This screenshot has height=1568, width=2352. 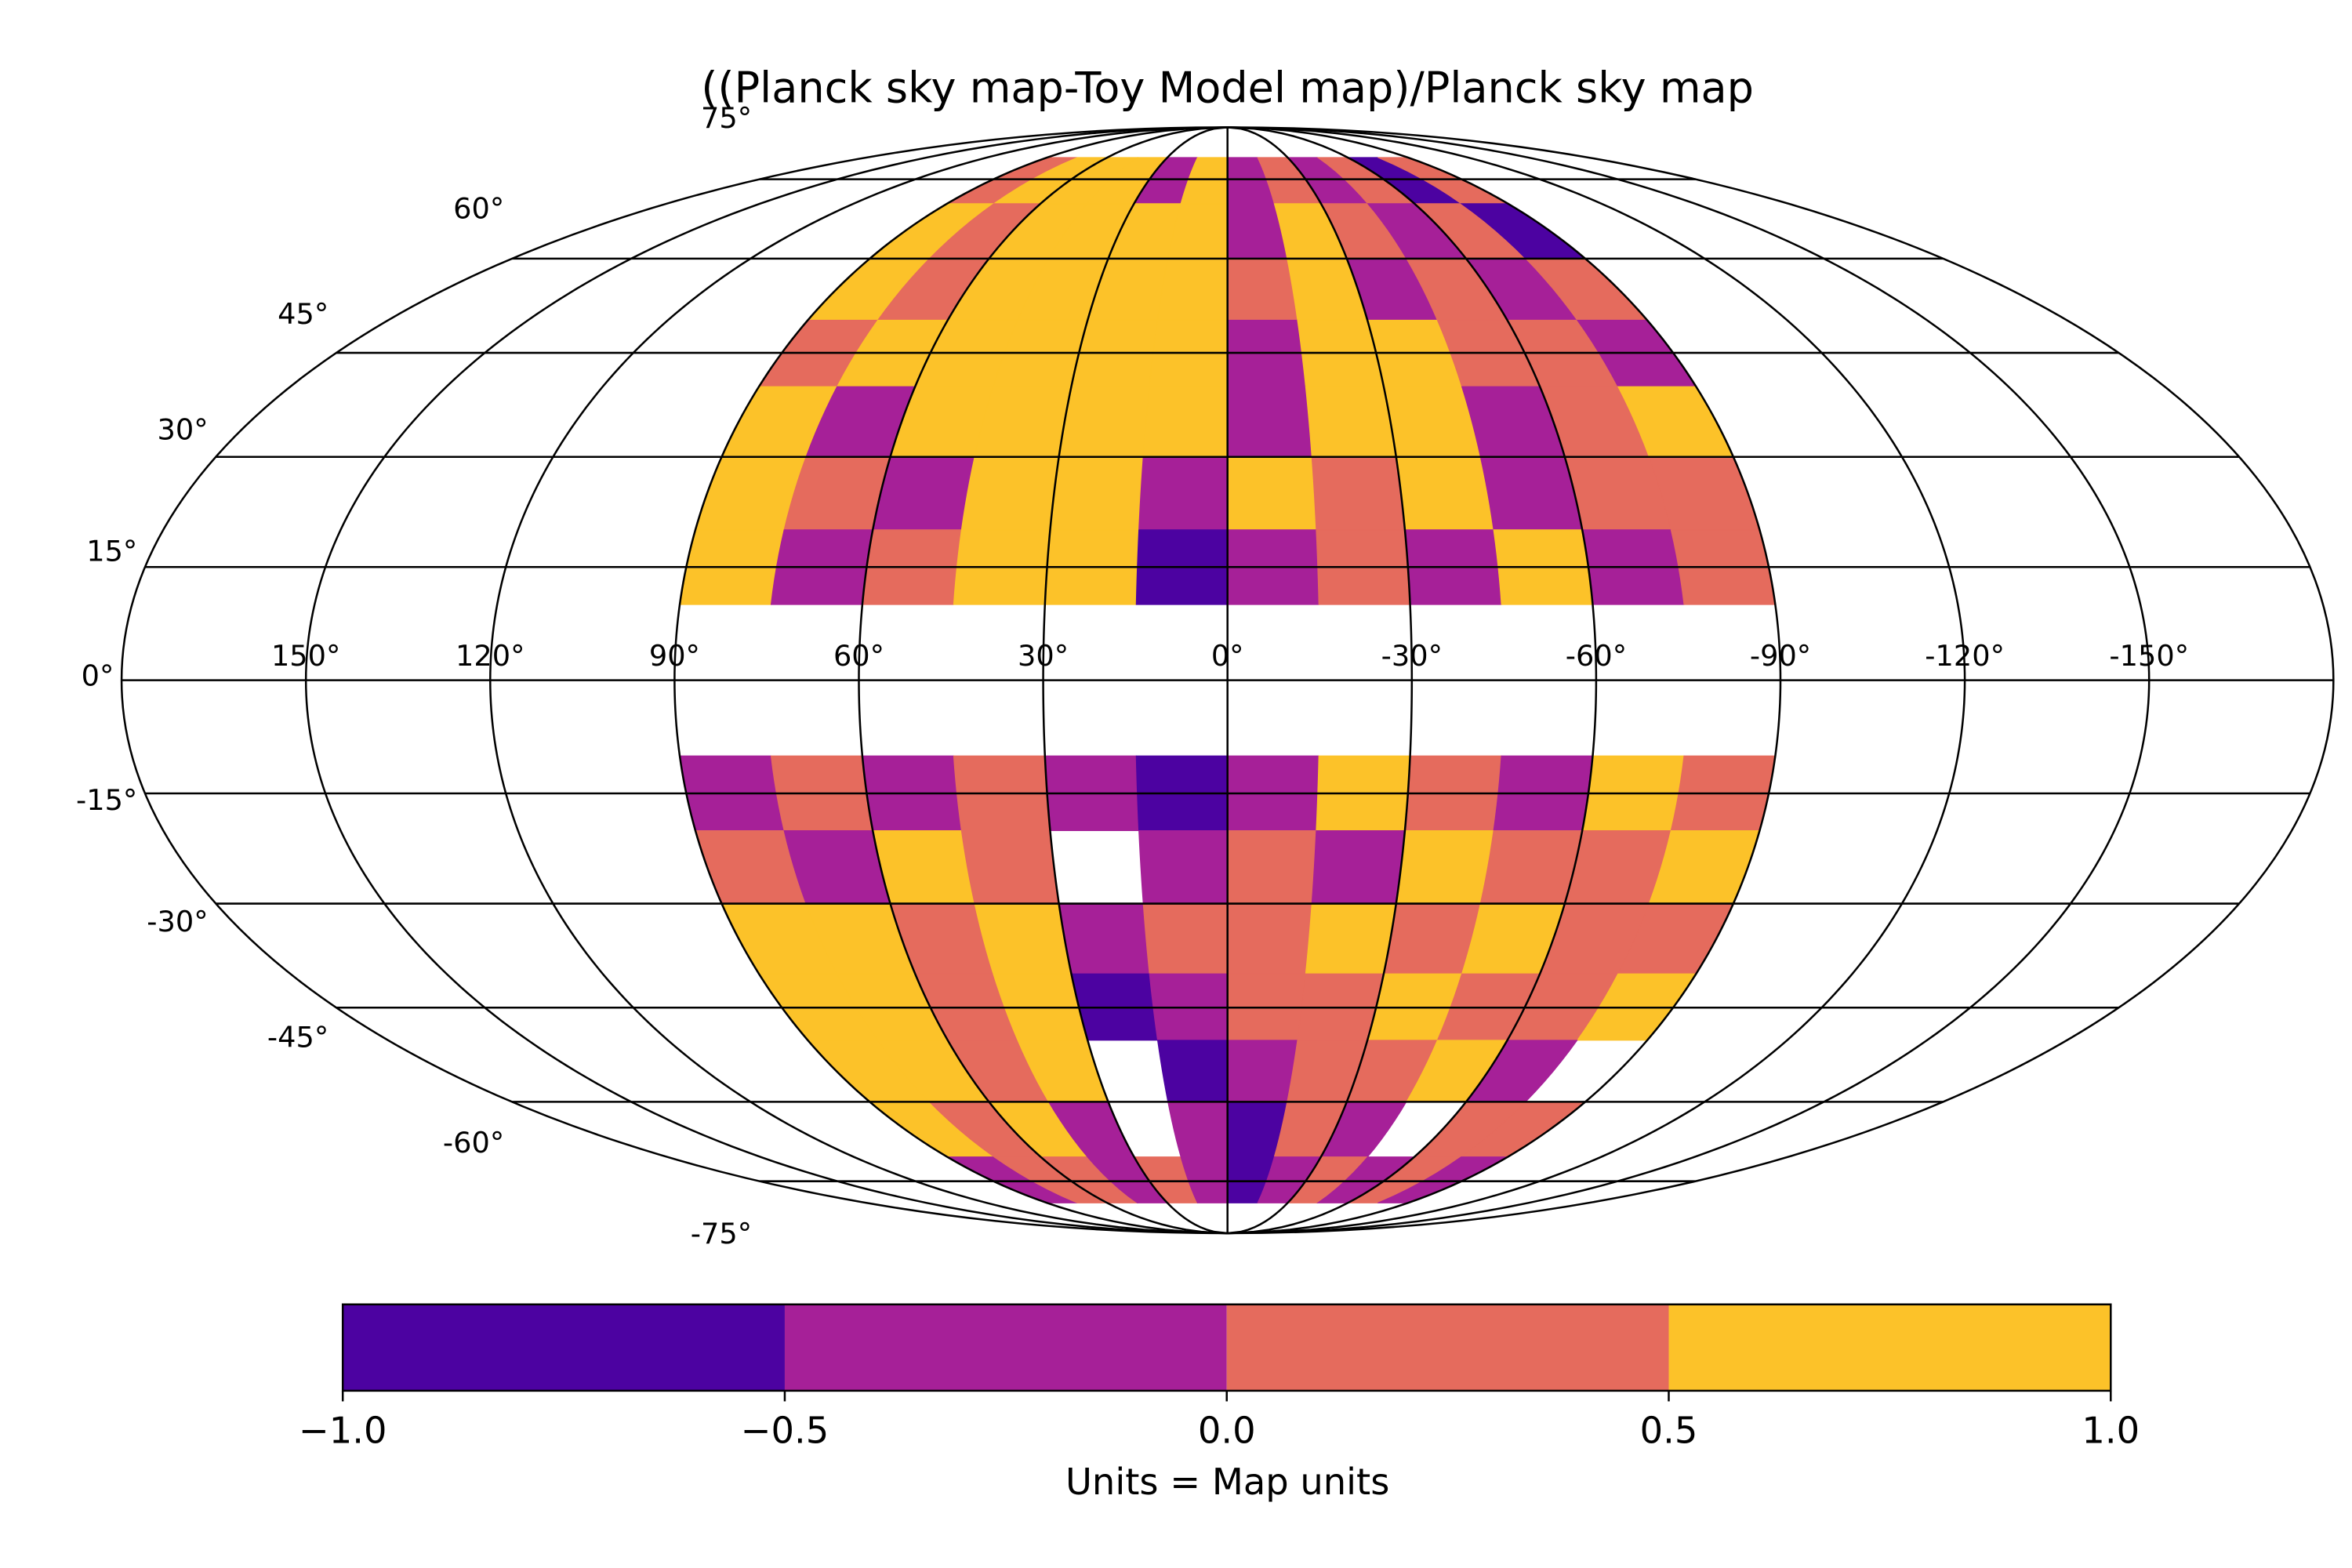 I want to click on lat-label: 30°, so click(x=183, y=429).